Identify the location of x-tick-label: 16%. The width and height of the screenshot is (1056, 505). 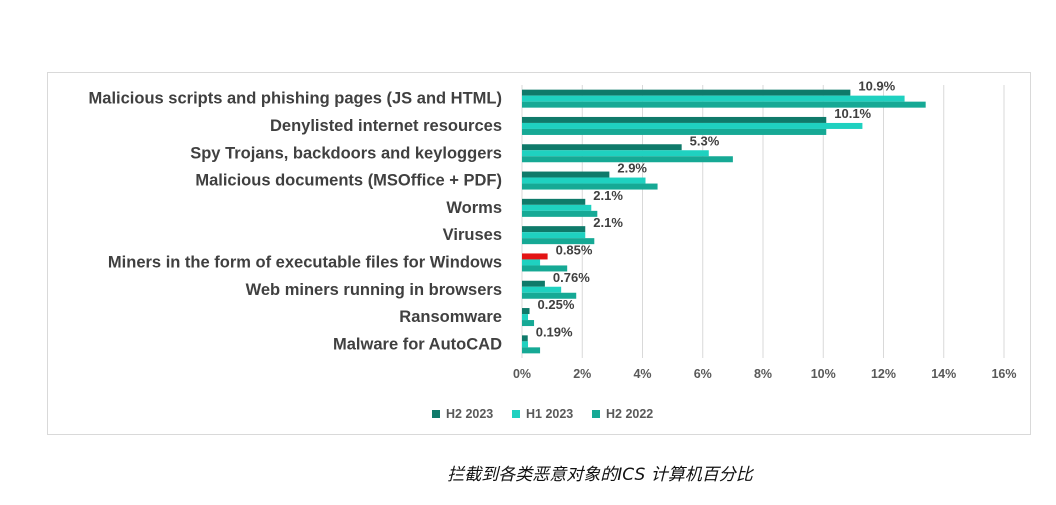
(1003, 374).